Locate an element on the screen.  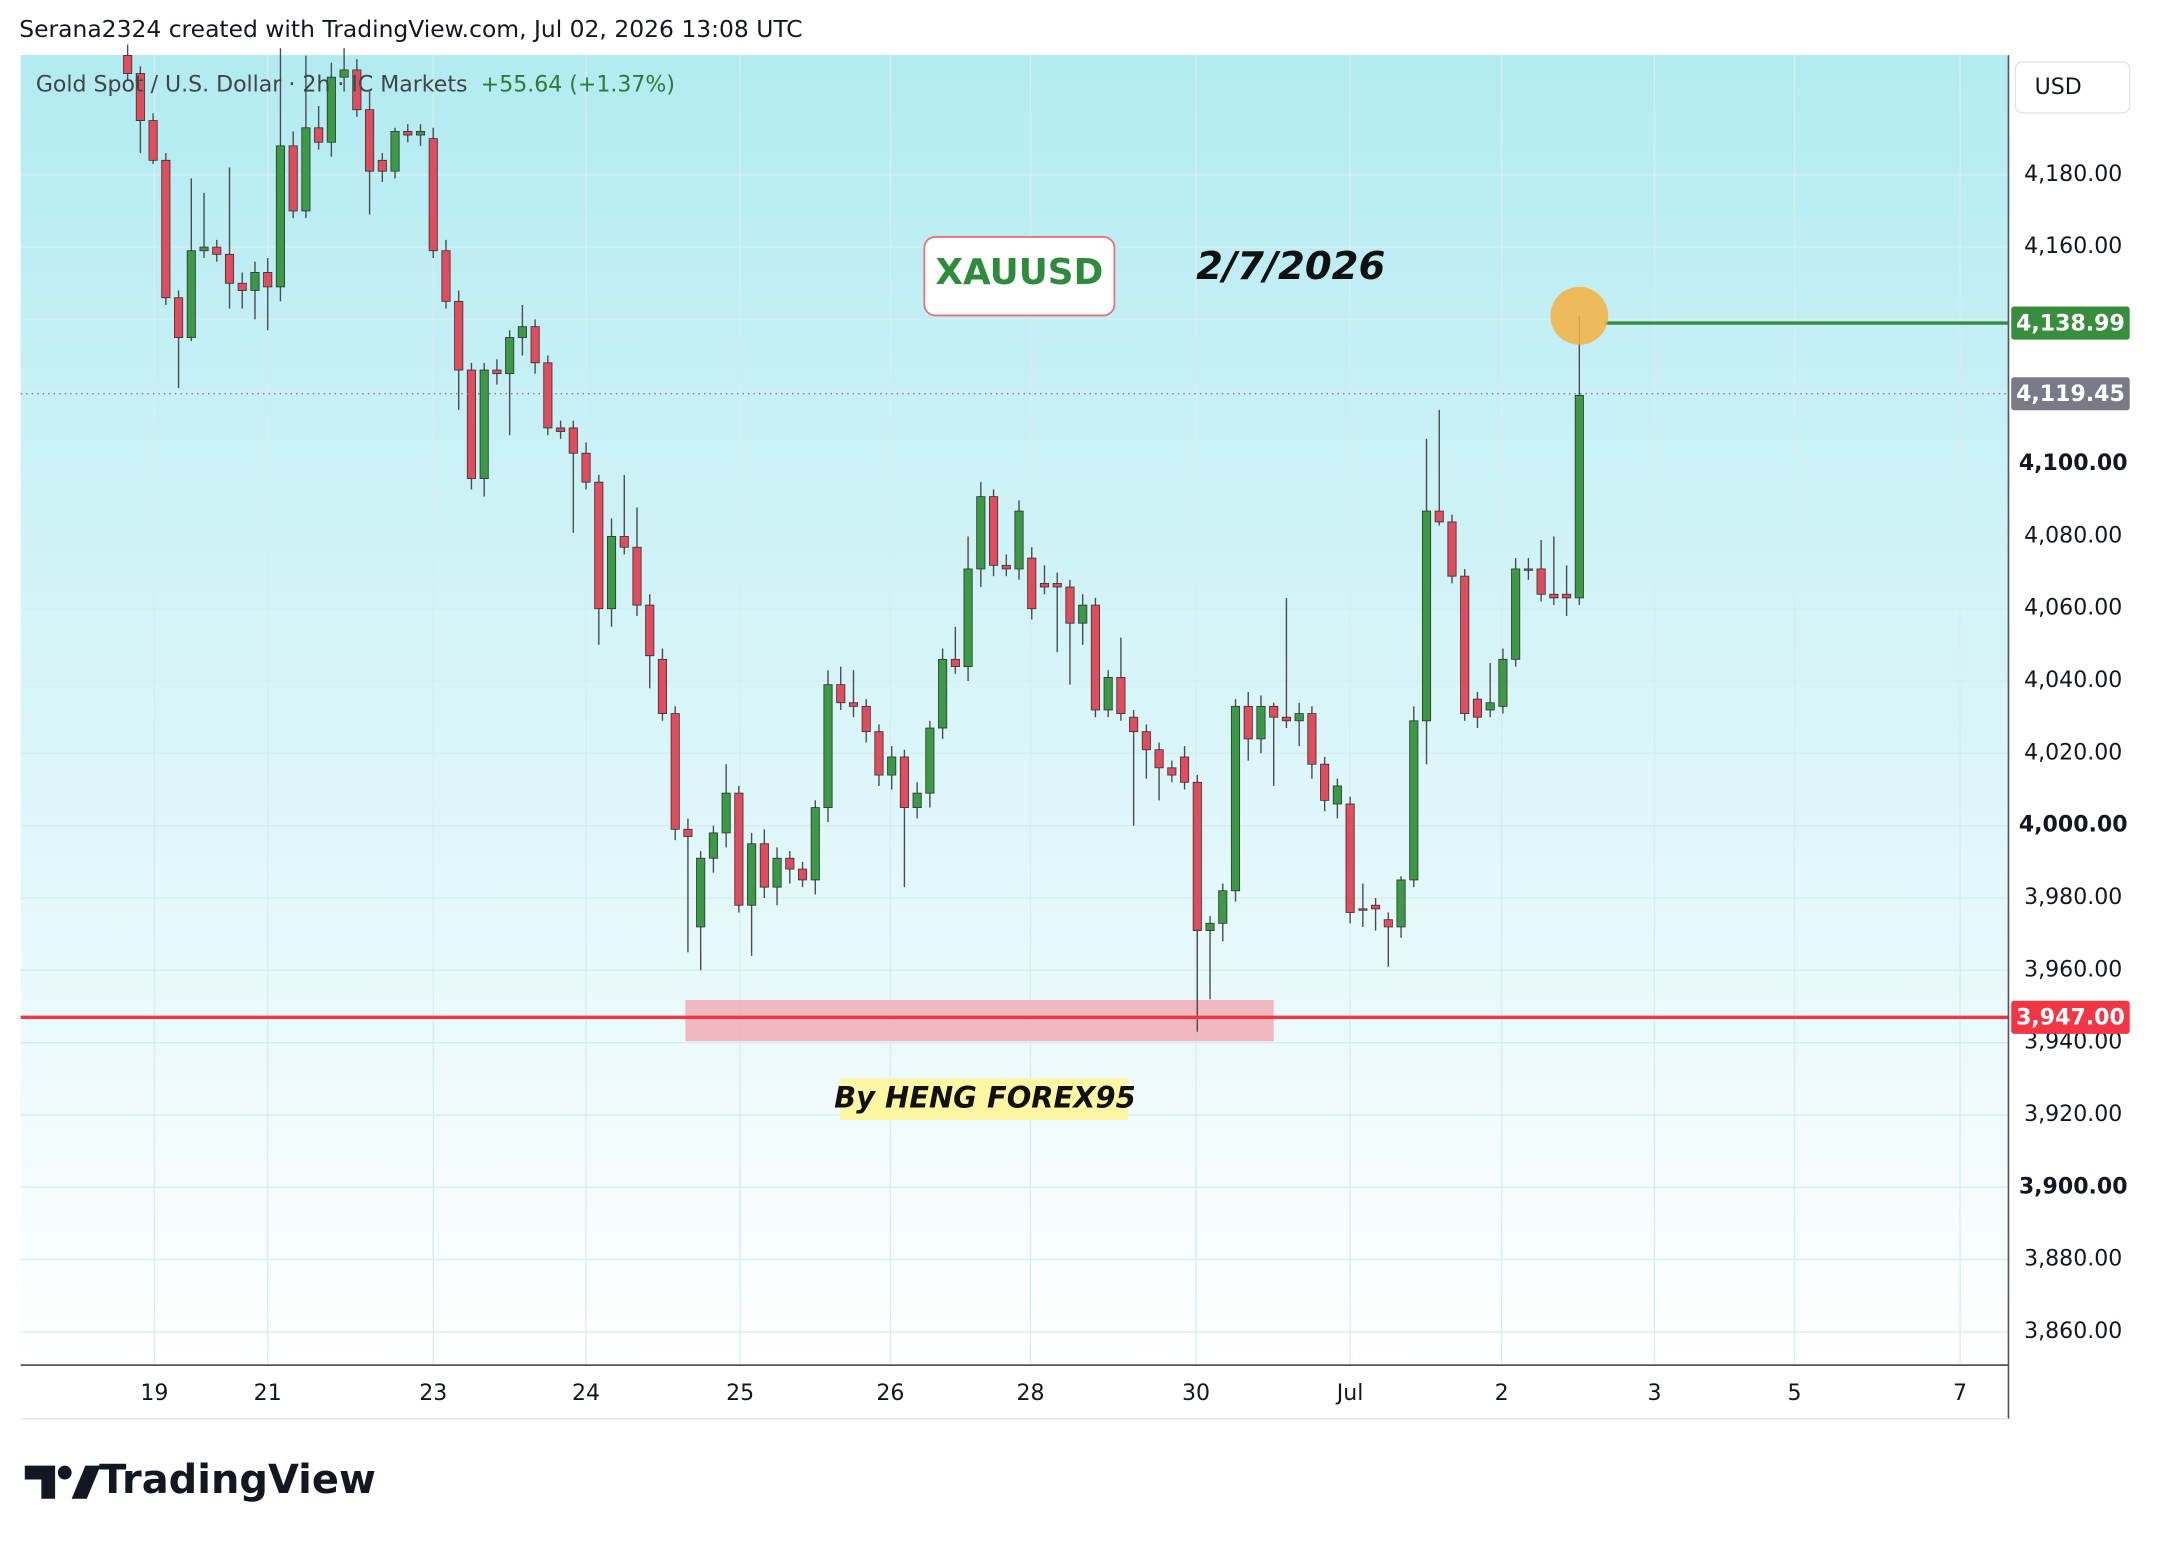
y-tick-label: 3,980.00 is located at coordinates (2073, 897).